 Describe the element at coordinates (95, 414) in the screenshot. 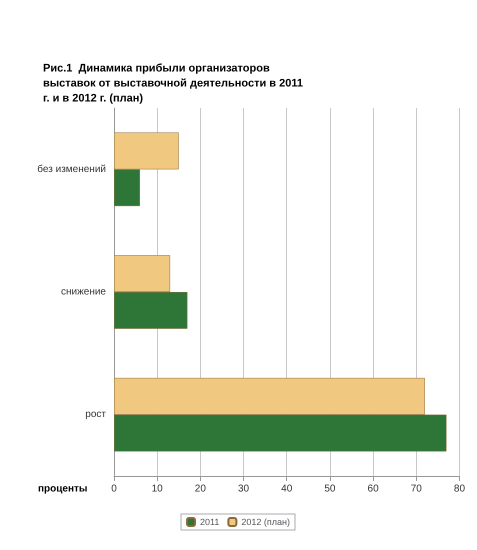

I see `y-tick-label: рост` at that location.